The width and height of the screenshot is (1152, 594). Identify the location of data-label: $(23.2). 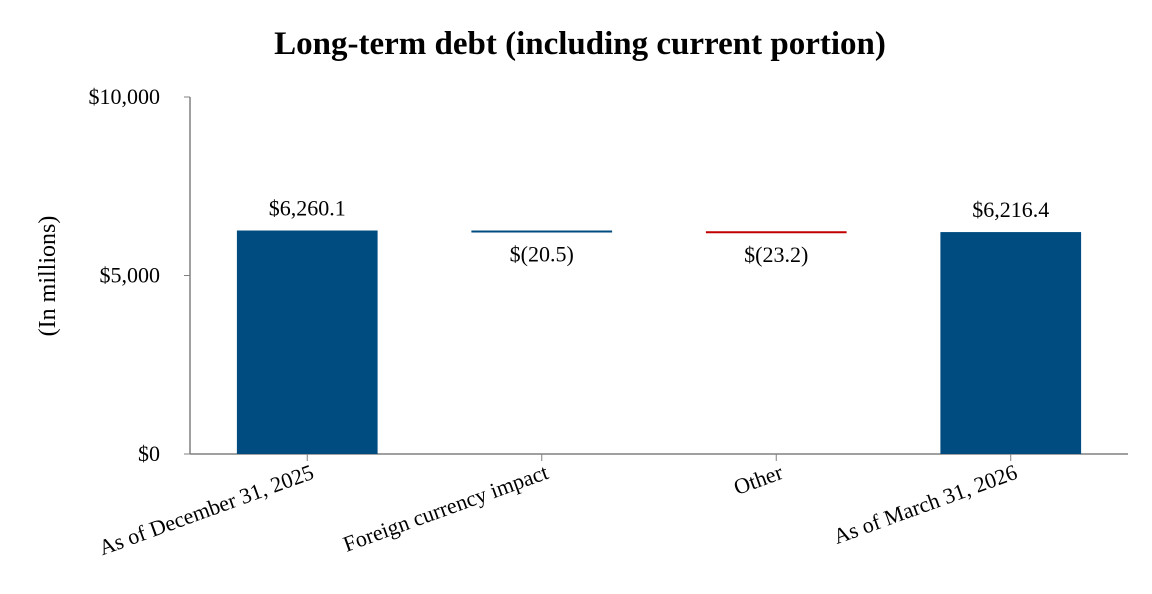
(776, 254).